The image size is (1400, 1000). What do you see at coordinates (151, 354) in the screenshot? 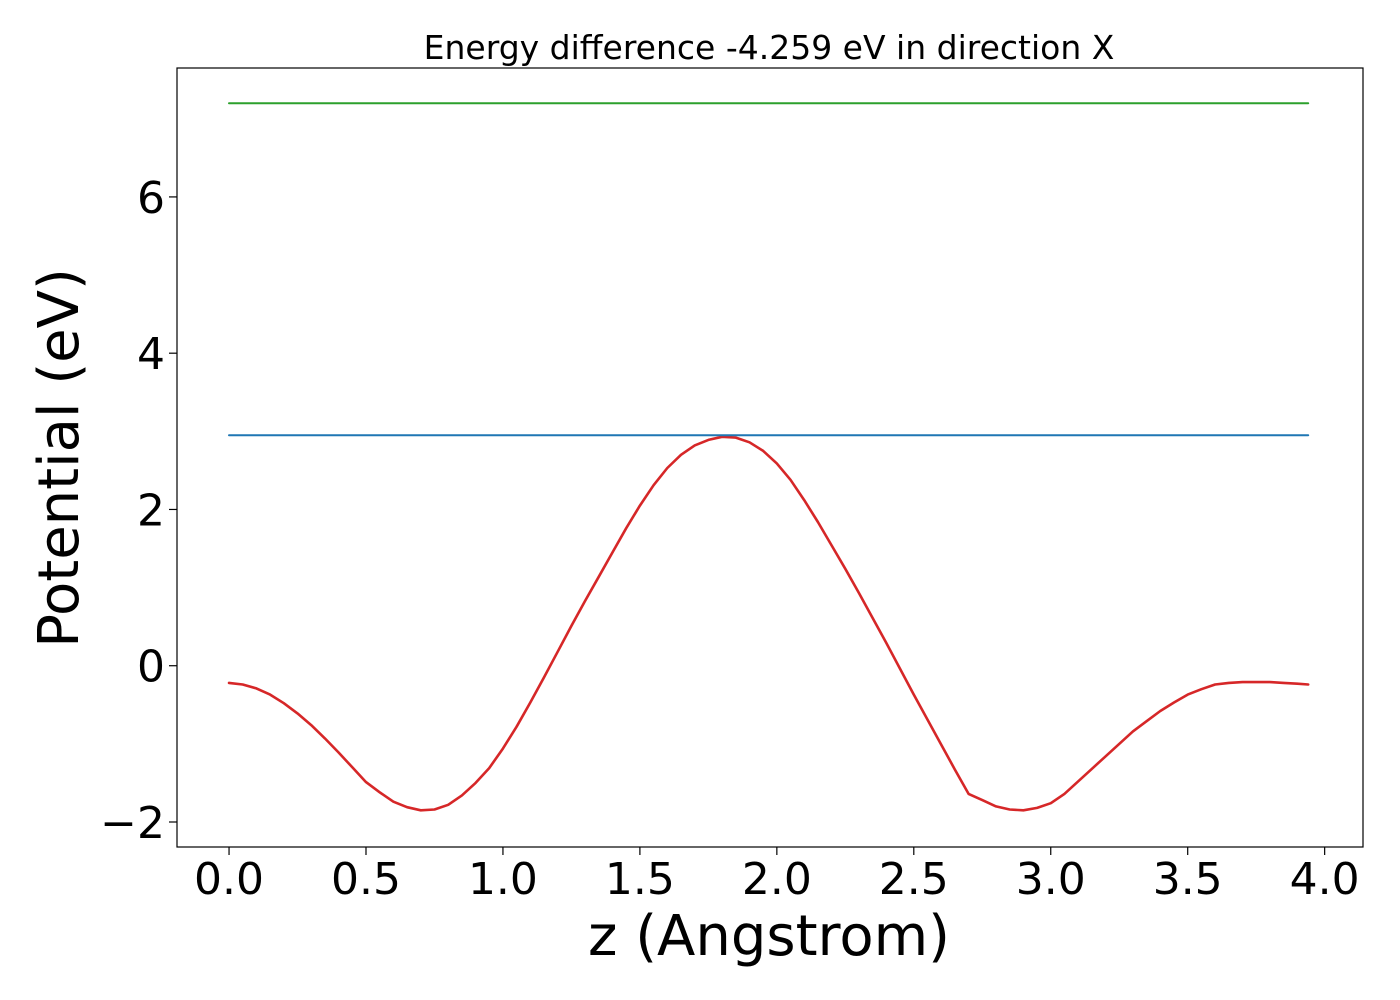
I see `y-tick-label: 4` at bounding box center [151, 354].